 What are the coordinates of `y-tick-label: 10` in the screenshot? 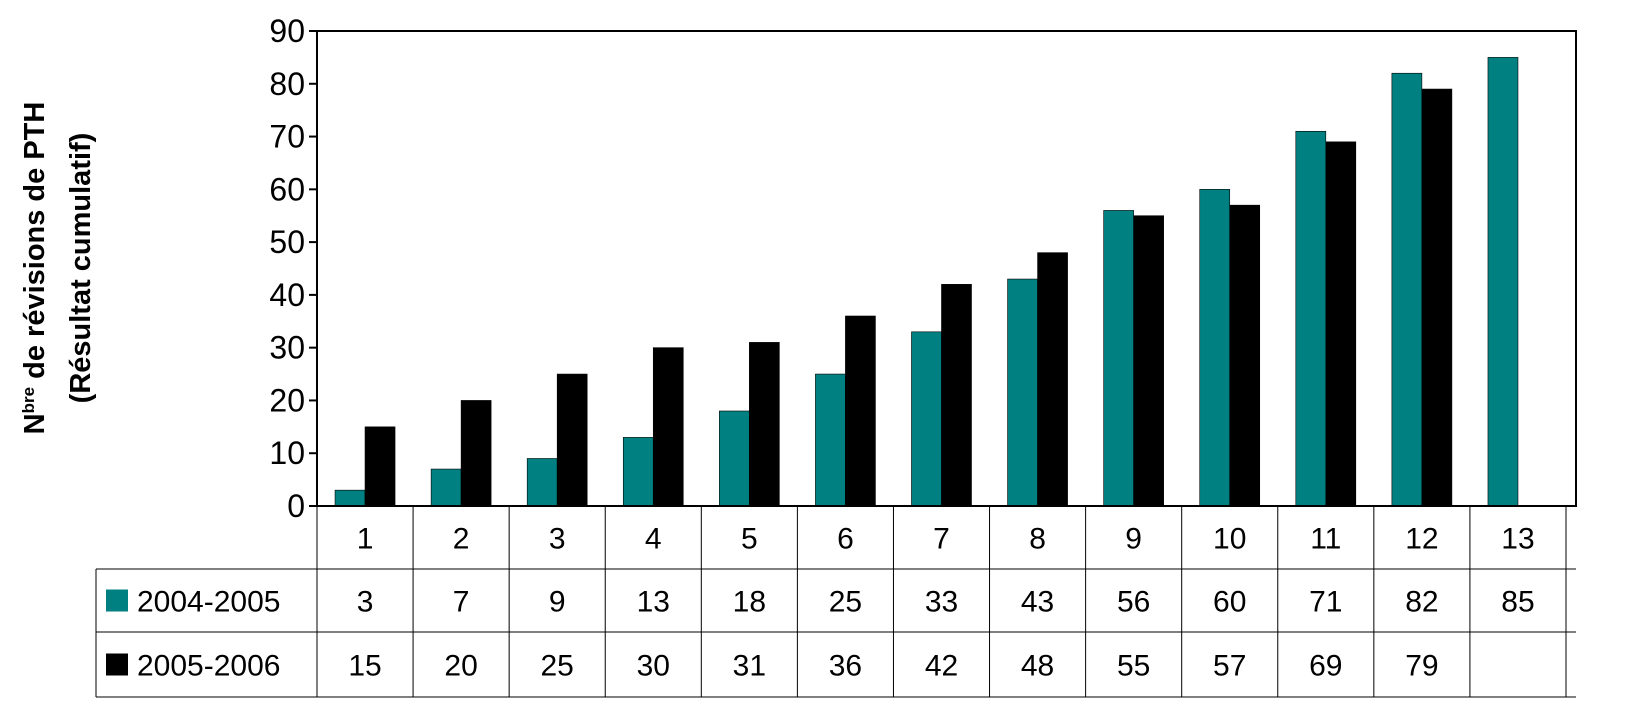 It's located at (287, 453).